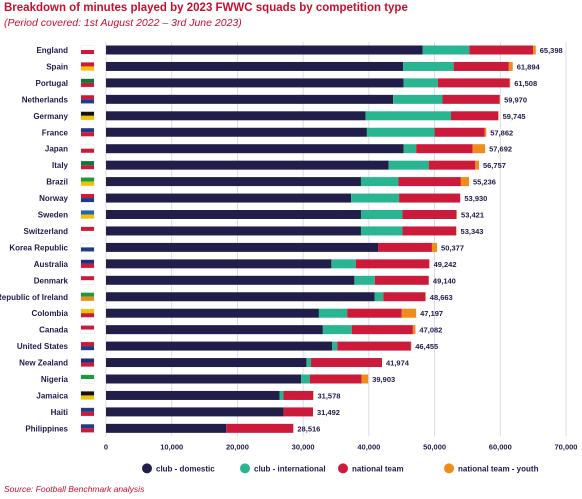 Image resolution: width=582 pixels, height=499 pixels. I want to click on total-value-label: 61,894, so click(529, 66).